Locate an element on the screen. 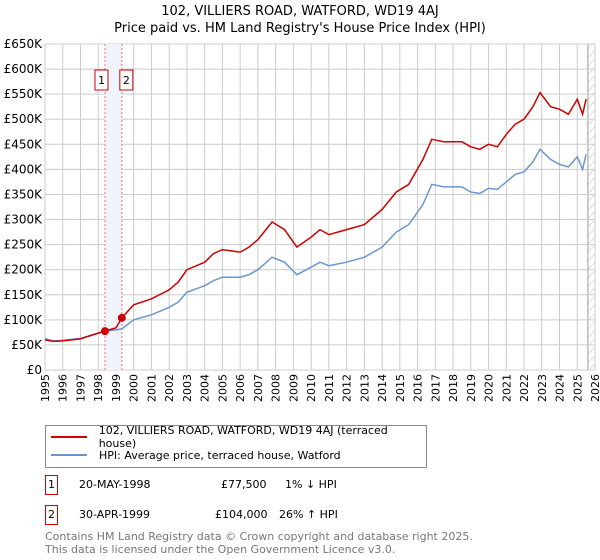  sale-row-2: 2 30-APR-1999 £104,000 26% ↑ HPI is located at coordinates (322, 515).